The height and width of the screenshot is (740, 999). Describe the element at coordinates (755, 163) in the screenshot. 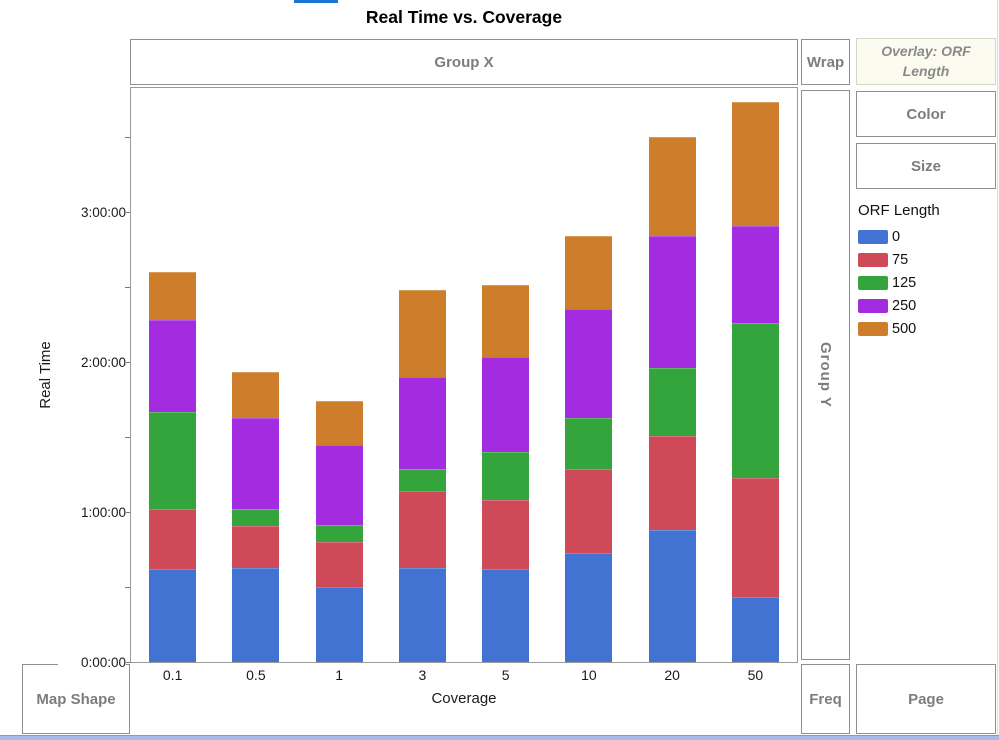

I see `bar-segment-x50-orf500` at that location.